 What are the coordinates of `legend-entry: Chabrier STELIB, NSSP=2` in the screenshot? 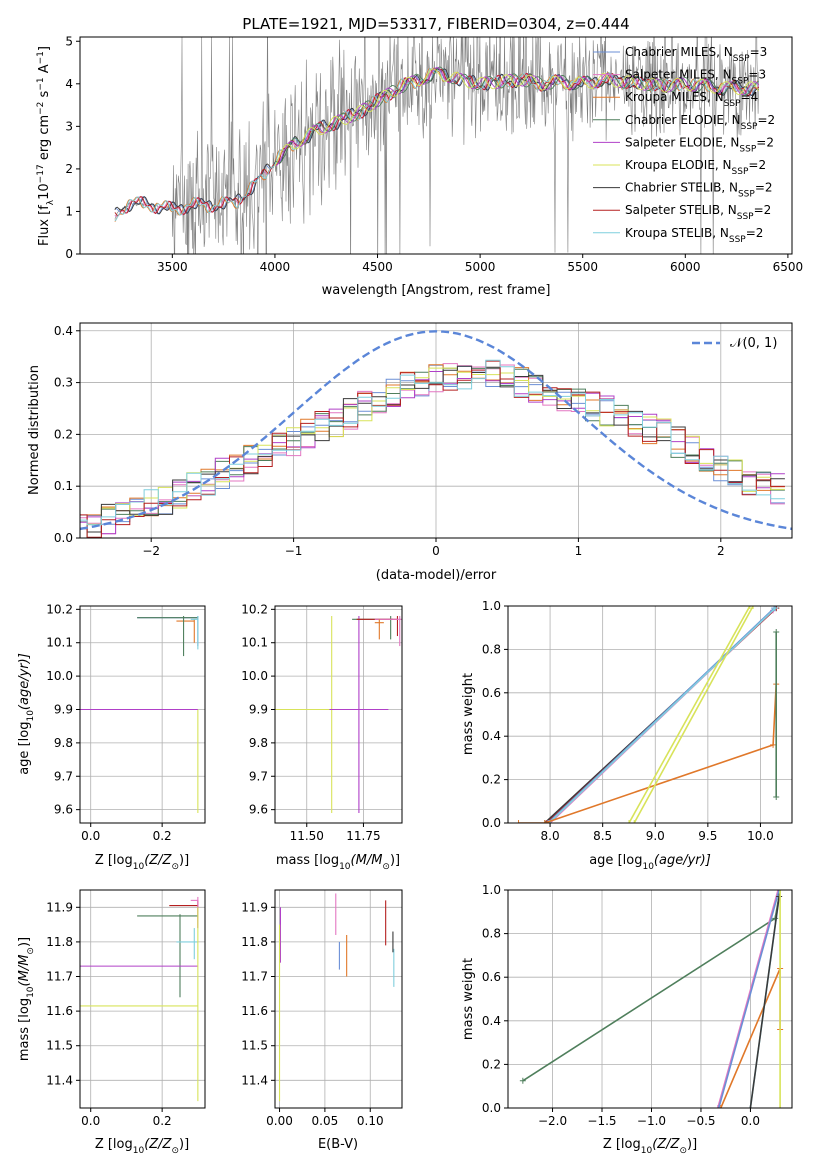 It's located at (699, 190).